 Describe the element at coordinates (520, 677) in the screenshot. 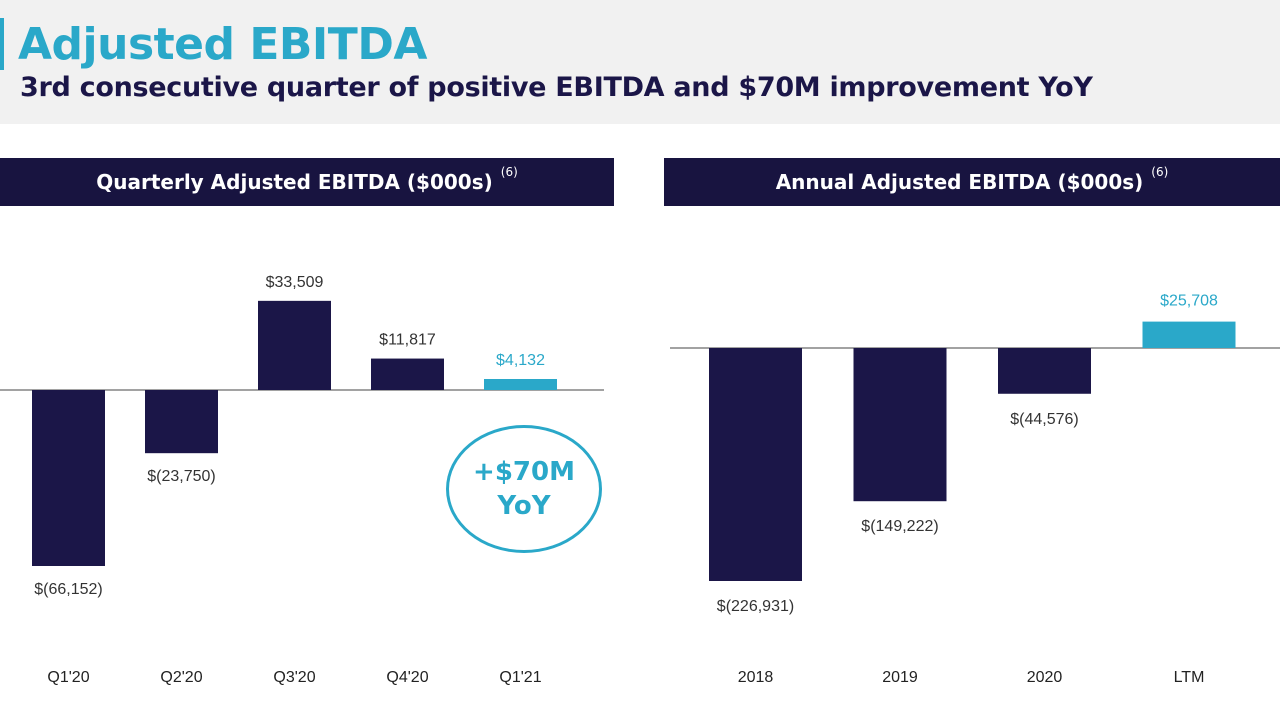

I see `quarterly-tick-label-4: Q1'21` at that location.